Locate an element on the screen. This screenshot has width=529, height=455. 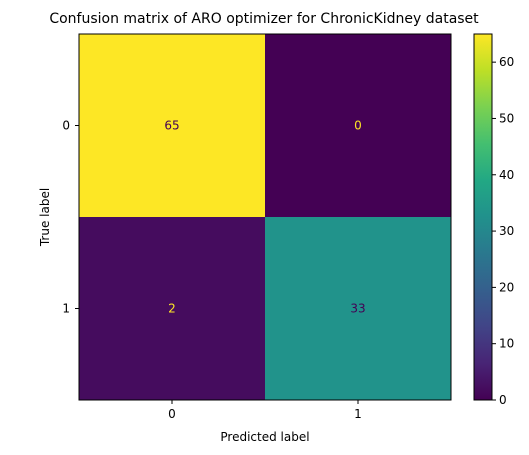
colorbar is located at coordinates (483, 217).